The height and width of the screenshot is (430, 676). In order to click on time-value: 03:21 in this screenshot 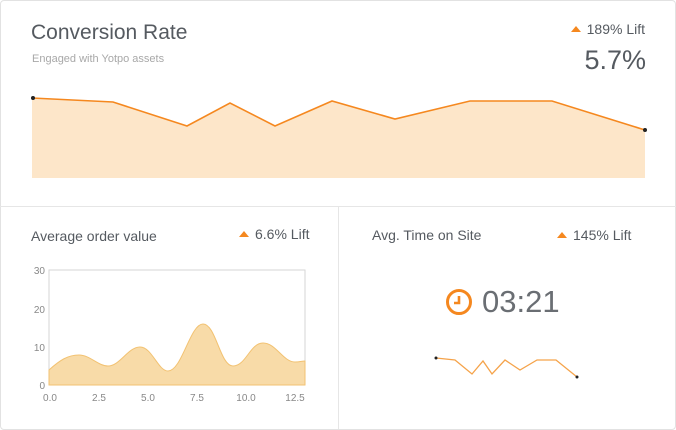, I will do `click(521, 301)`.